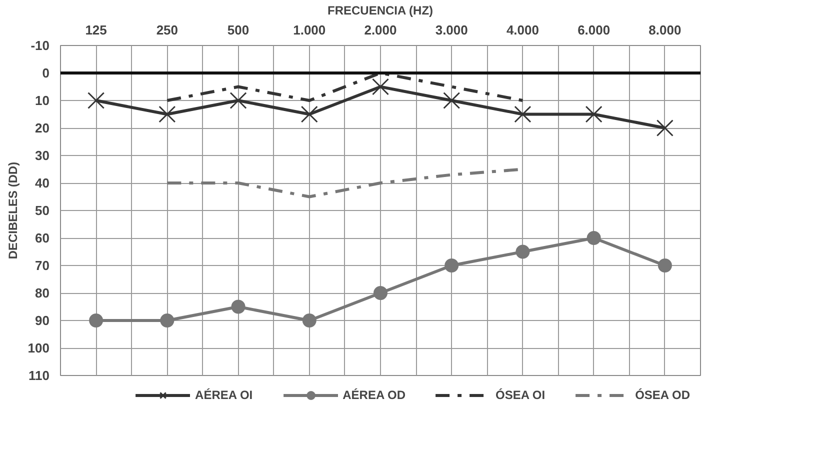  Describe the element at coordinates (42, 320) in the screenshot. I see `y-tick-label: 90` at that location.